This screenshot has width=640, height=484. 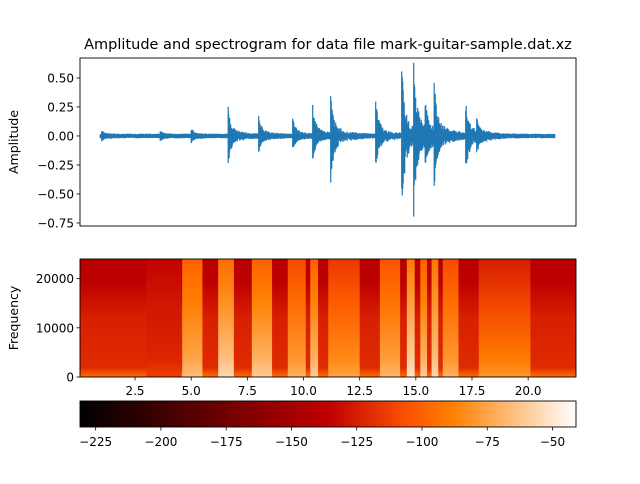 I want to click on colorbar-tick-label: −100, so click(x=421, y=442).